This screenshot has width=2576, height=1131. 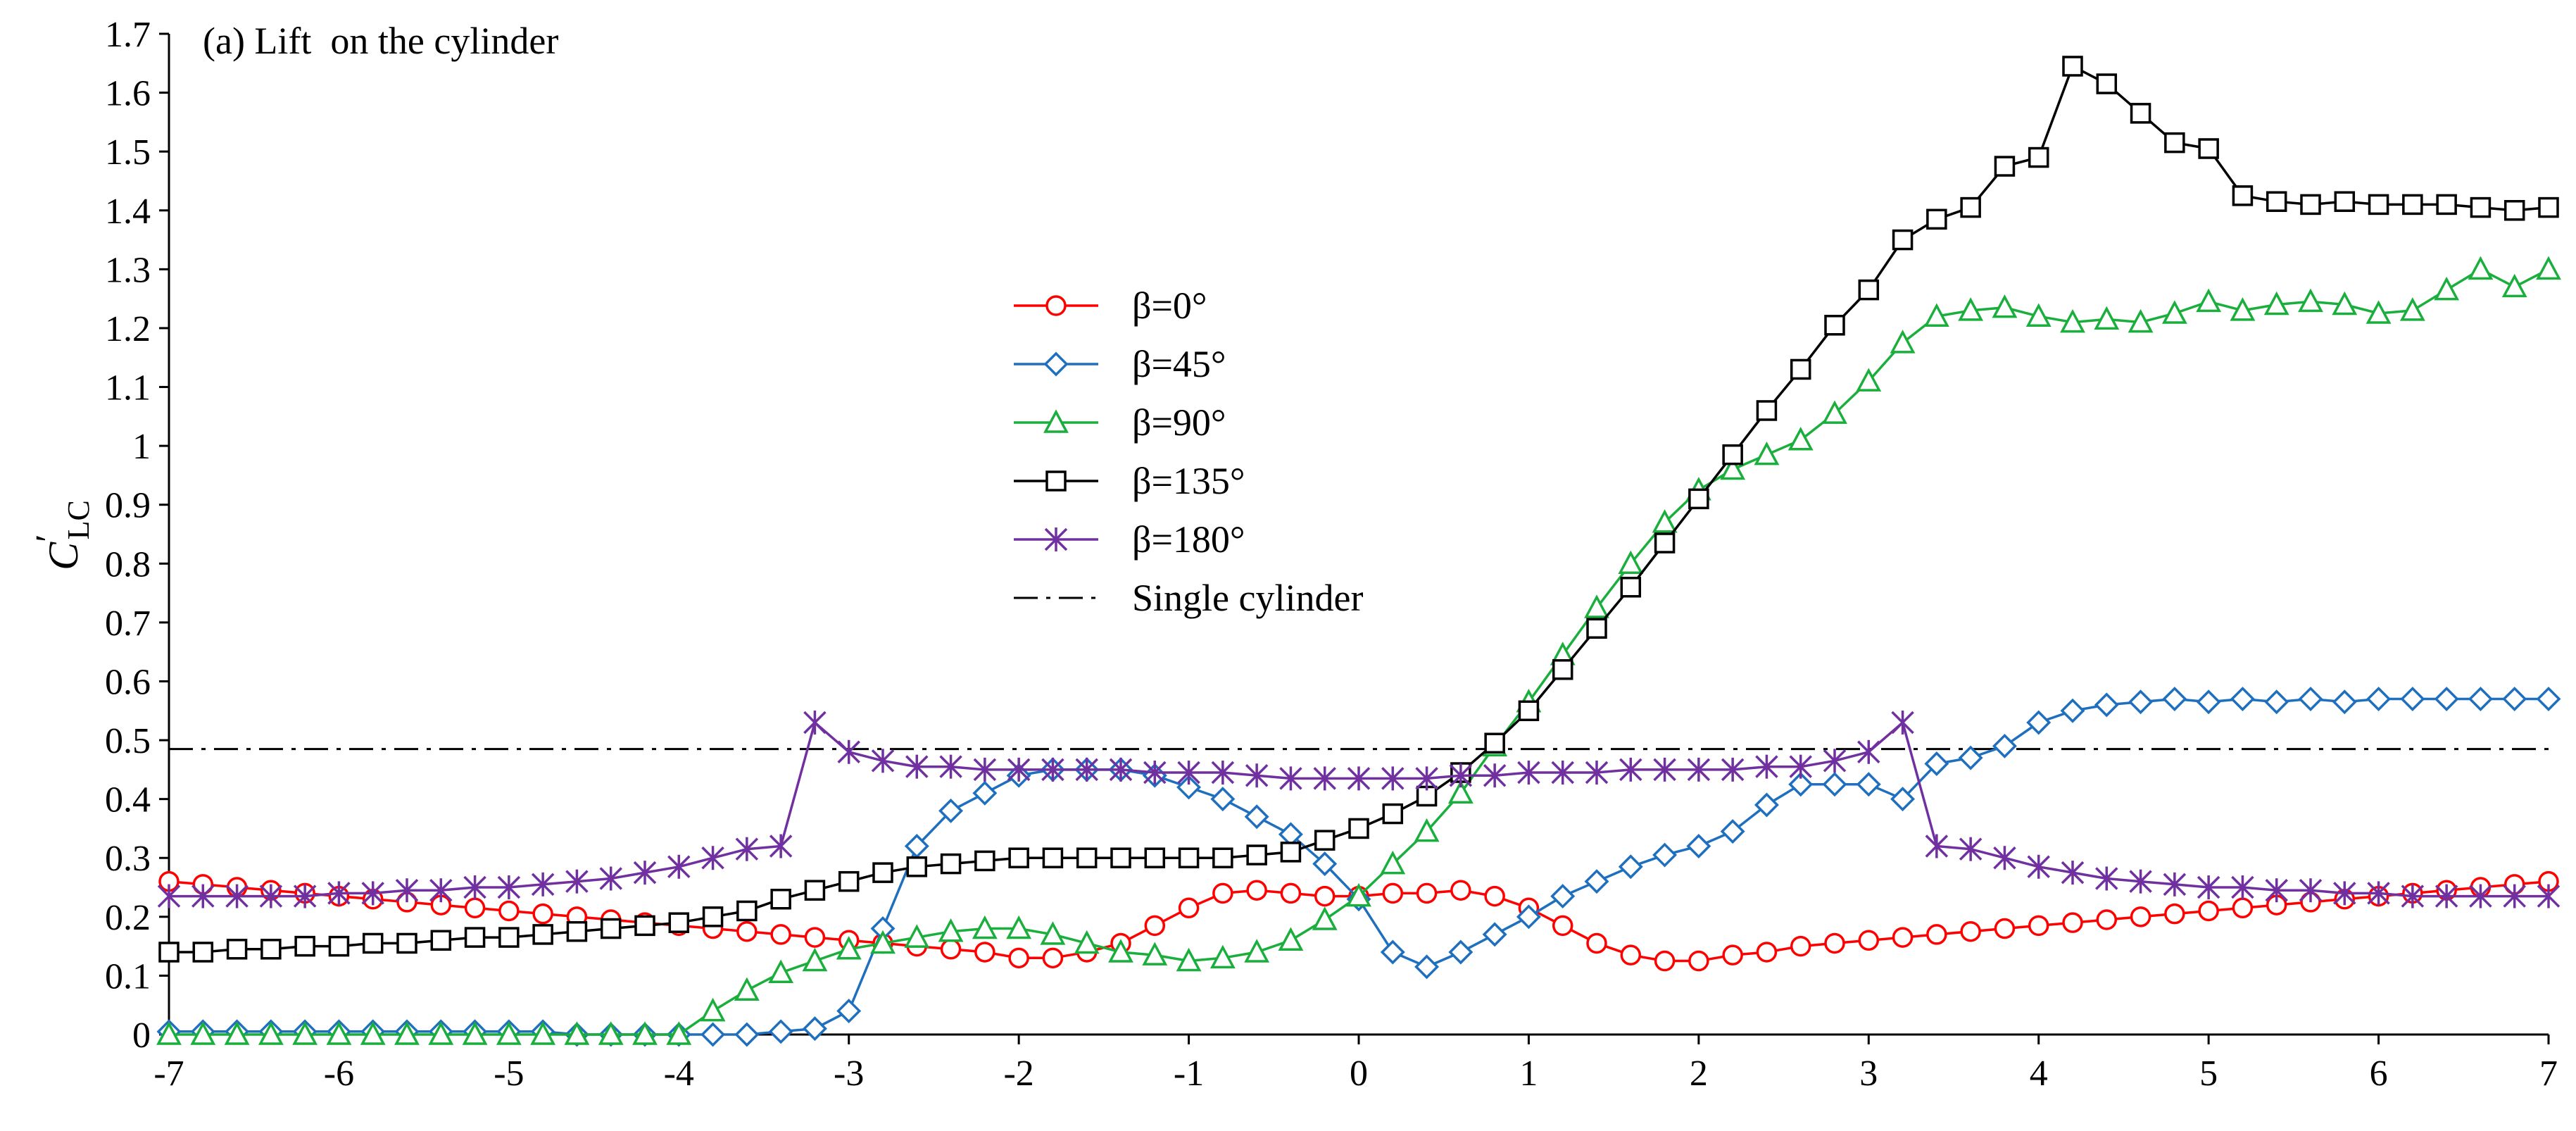 I want to click on y-tick-label: 0.6, so click(x=128, y=682).